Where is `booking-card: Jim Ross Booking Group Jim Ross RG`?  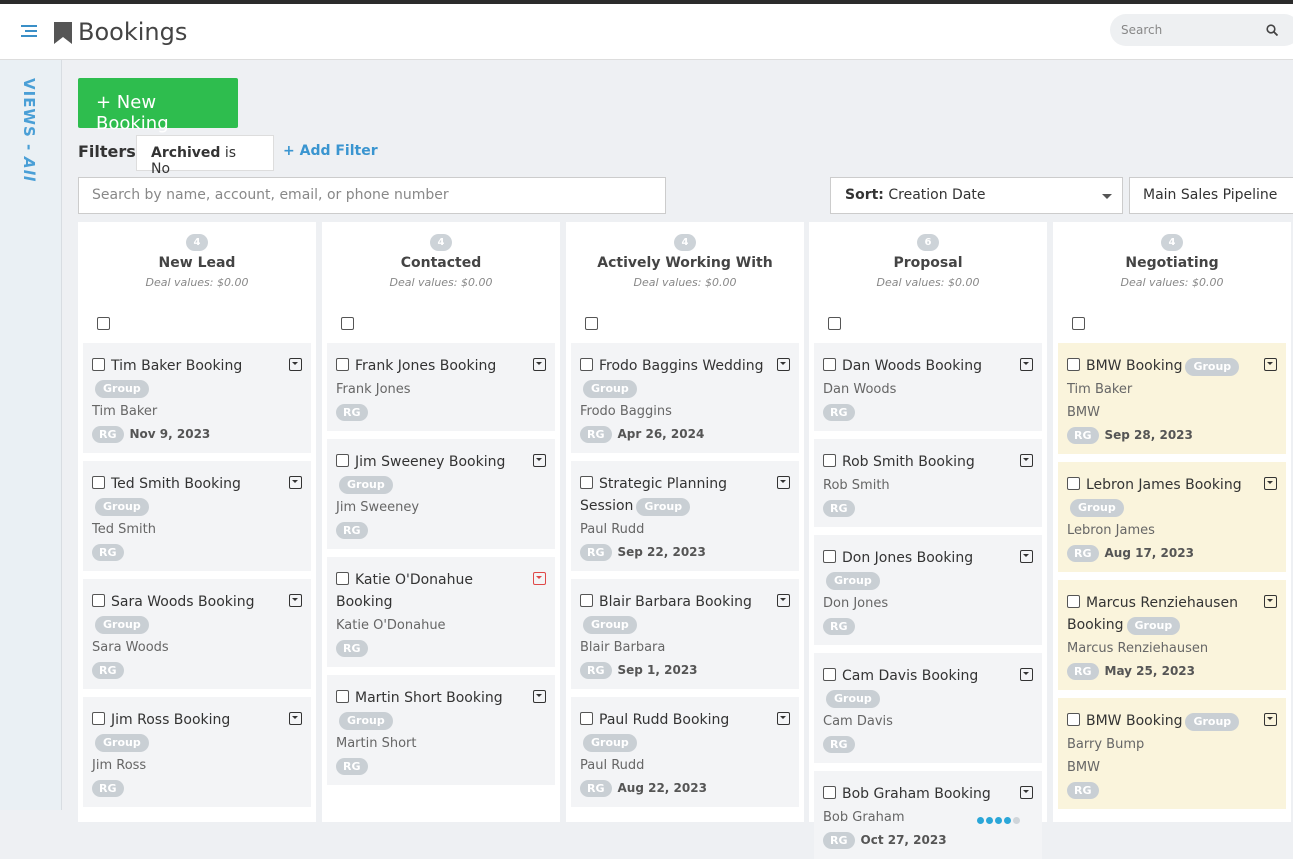 booking-card: Jim Ross Booking Group Jim Ross RG is located at coordinates (197, 752).